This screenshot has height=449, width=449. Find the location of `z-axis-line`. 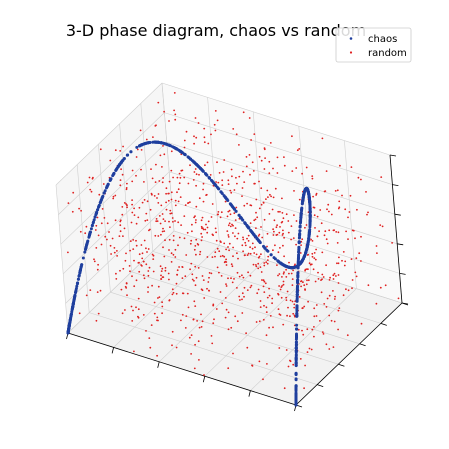

z-axis-line is located at coordinates (396, 229).